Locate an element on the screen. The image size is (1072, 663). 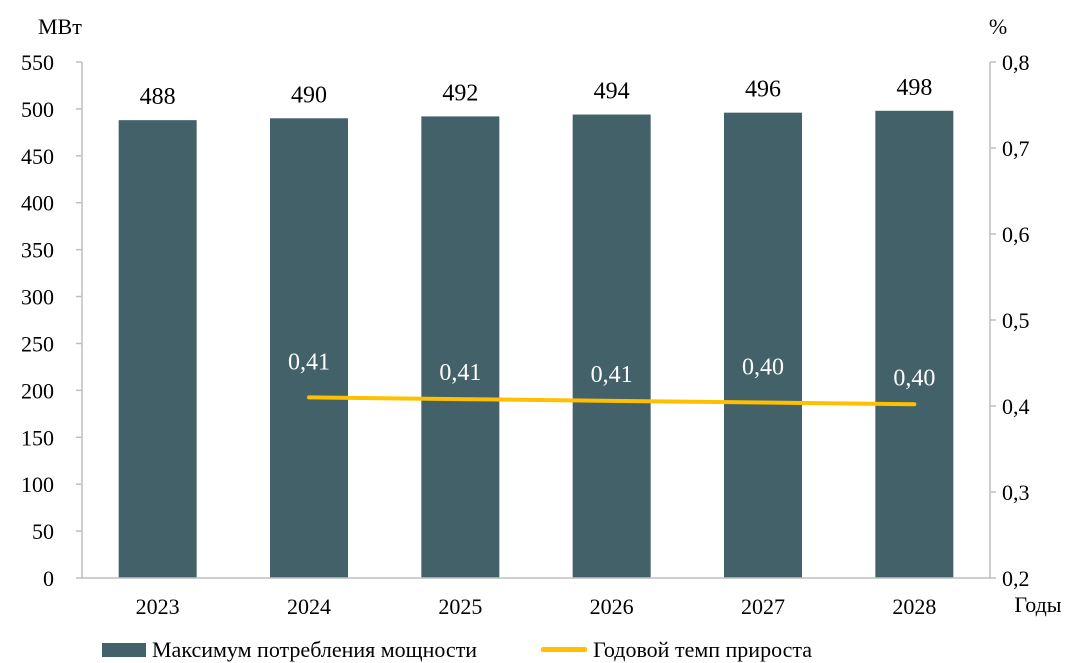
left-tick-label: 450 is located at coordinates (37, 156).